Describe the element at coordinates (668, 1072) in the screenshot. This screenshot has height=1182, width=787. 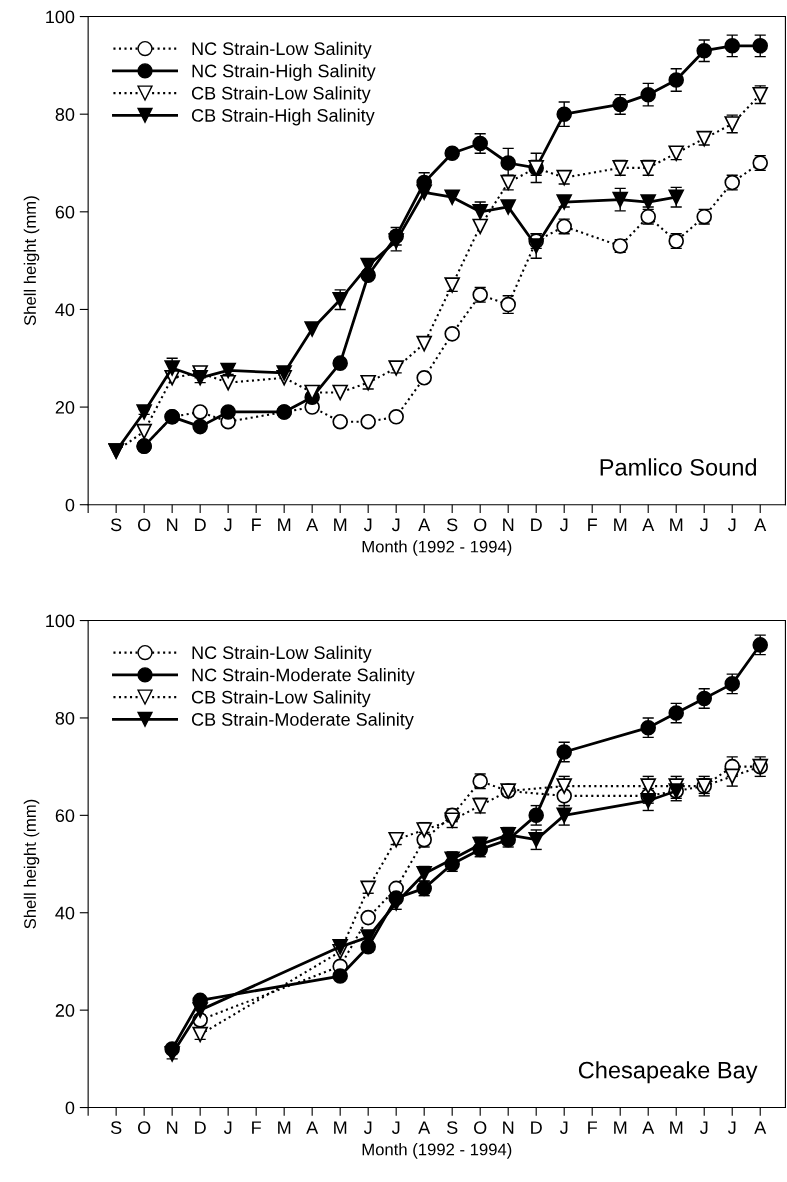
I see `annotation: Chesapeake Bay` at that location.